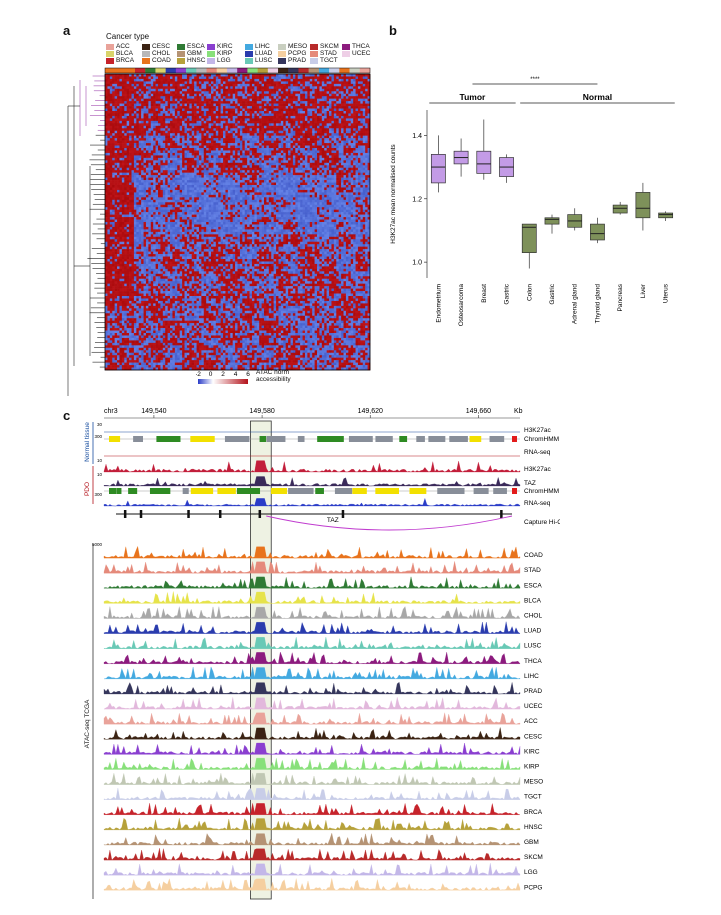 The image size is (721, 915). Describe the element at coordinates (328, 53) in the screenshot. I see `legend-label: STAD` at that location.